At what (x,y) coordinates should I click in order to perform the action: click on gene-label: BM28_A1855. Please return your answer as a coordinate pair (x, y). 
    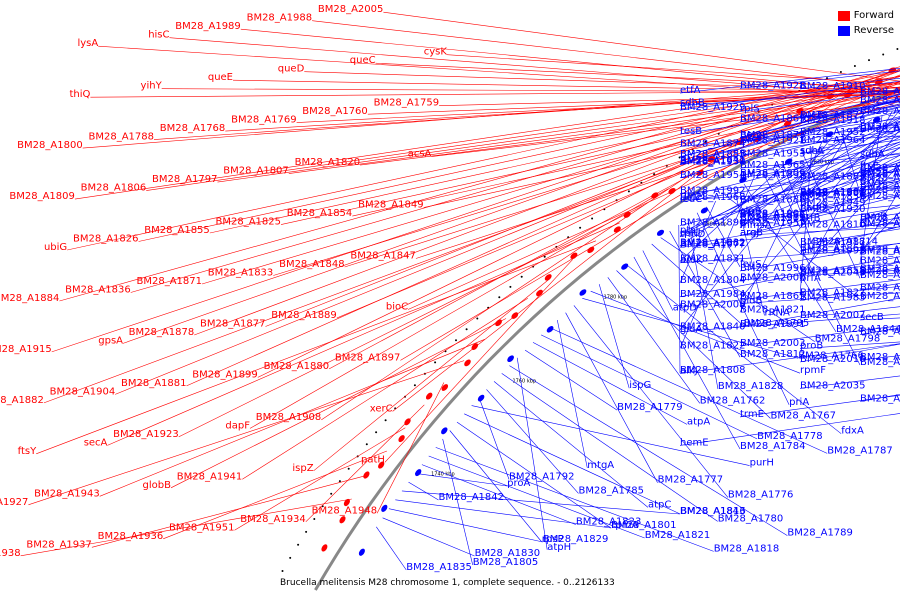
    Looking at the image, I should click on (177, 230).